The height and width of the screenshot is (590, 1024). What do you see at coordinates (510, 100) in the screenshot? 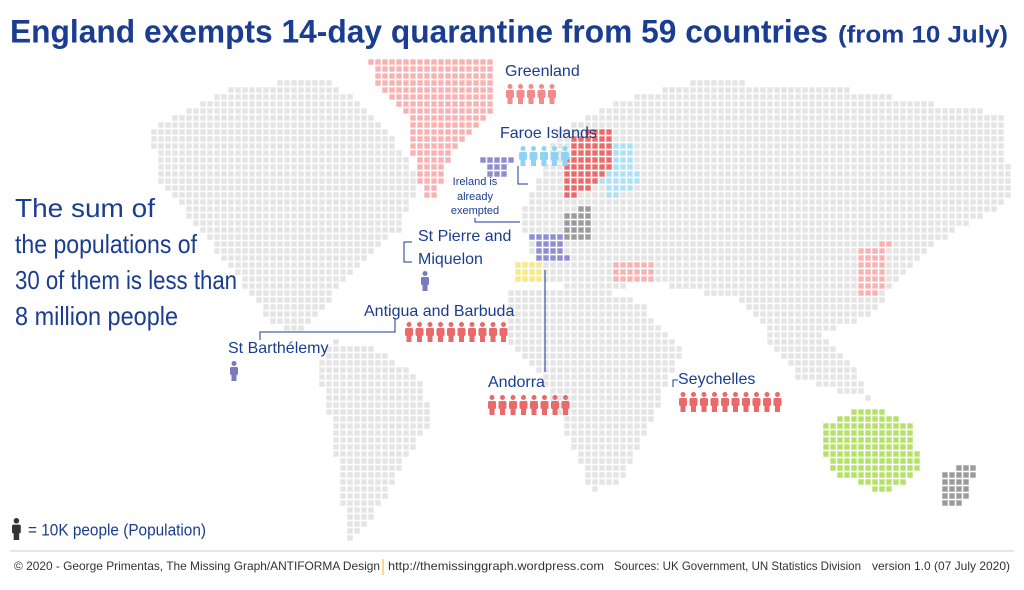
I see `icon-legs` at bounding box center [510, 100].